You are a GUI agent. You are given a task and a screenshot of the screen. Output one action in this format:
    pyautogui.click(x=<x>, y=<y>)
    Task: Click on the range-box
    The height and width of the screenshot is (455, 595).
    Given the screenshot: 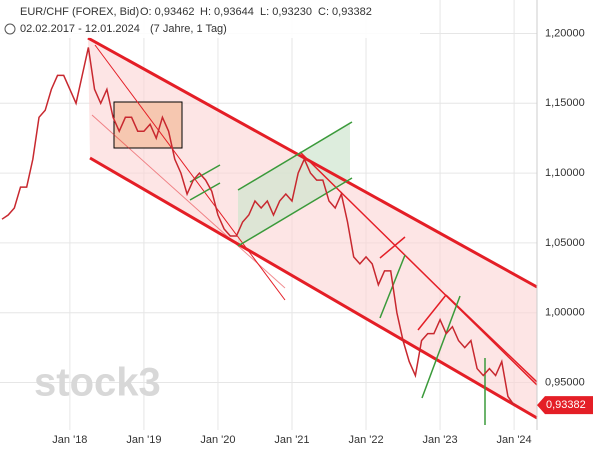 What is the action you would take?
    pyautogui.click(x=148, y=125)
    